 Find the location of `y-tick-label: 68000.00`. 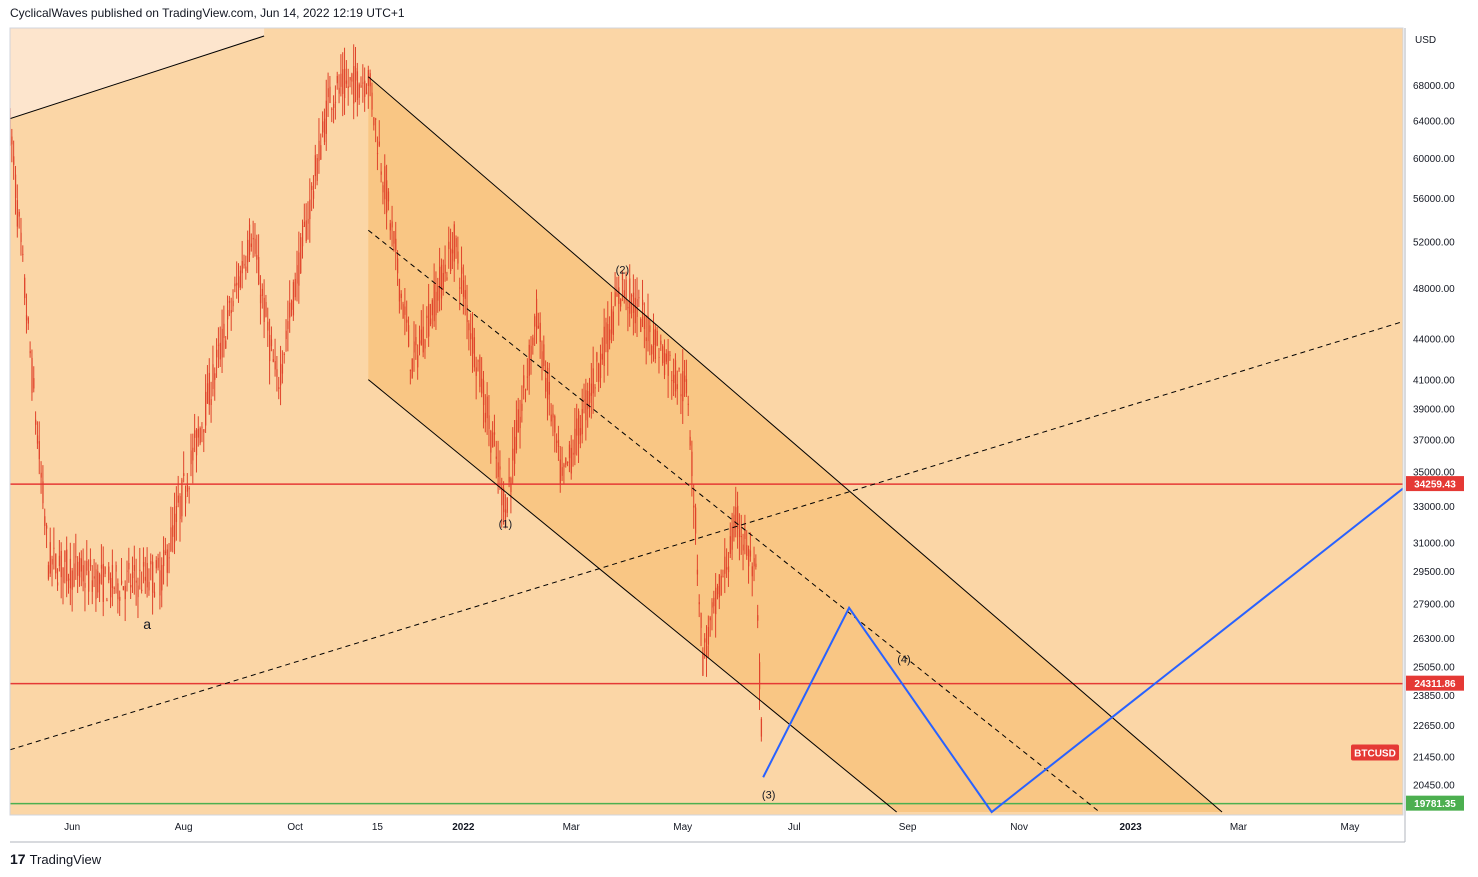

y-tick-label: 68000.00 is located at coordinates (1434, 86).